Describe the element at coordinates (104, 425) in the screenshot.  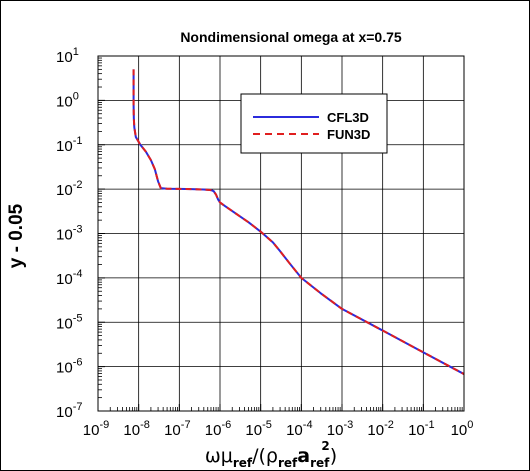
I see `x-tick-exp: -9` at that location.